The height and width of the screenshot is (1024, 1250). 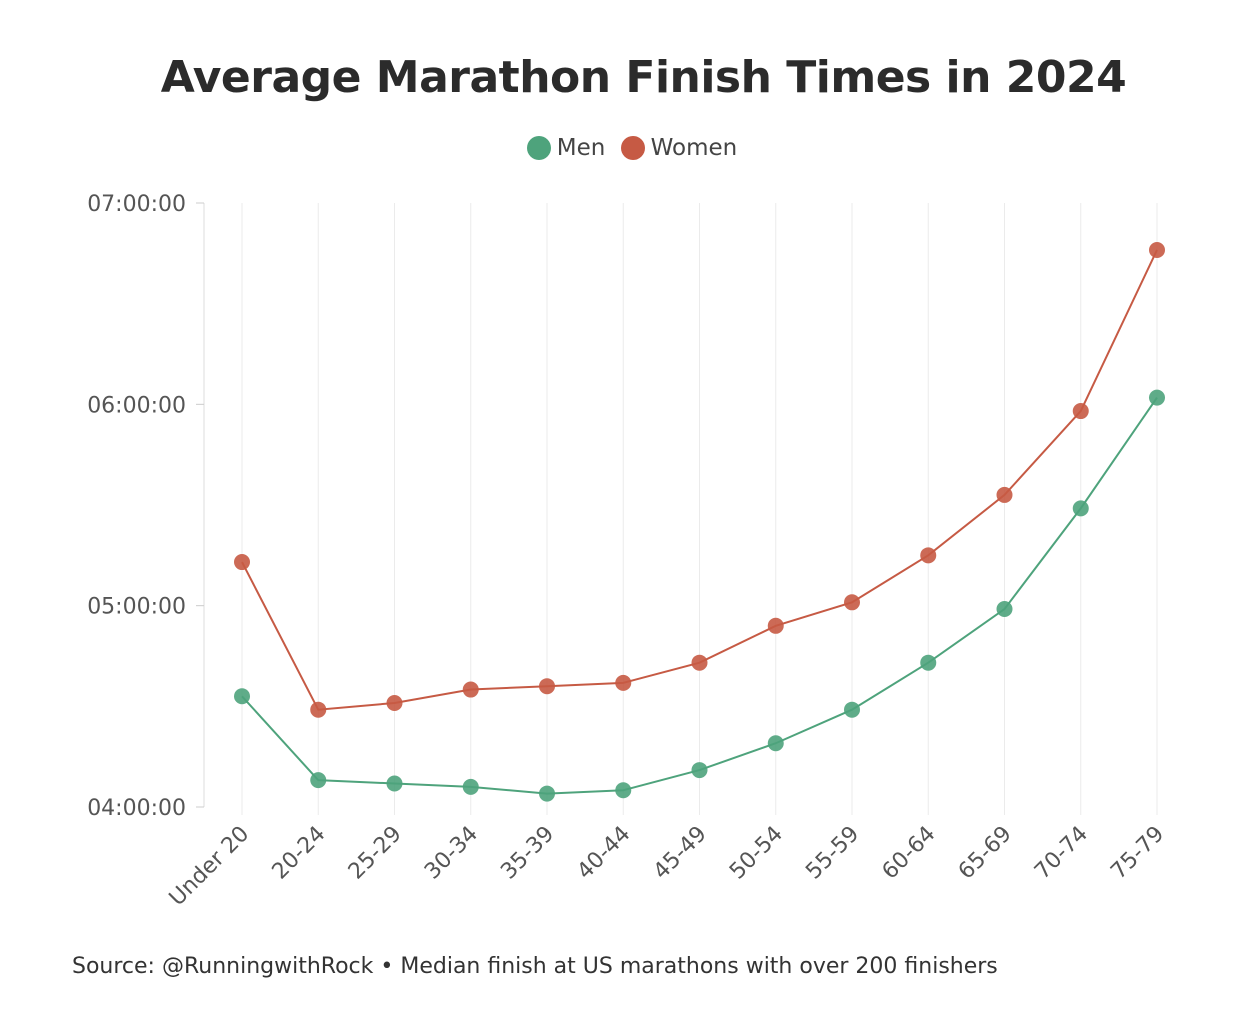 What do you see at coordinates (909, 853) in the screenshot?
I see `x-tick-label: 60-64` at bounding box center [909, 853].